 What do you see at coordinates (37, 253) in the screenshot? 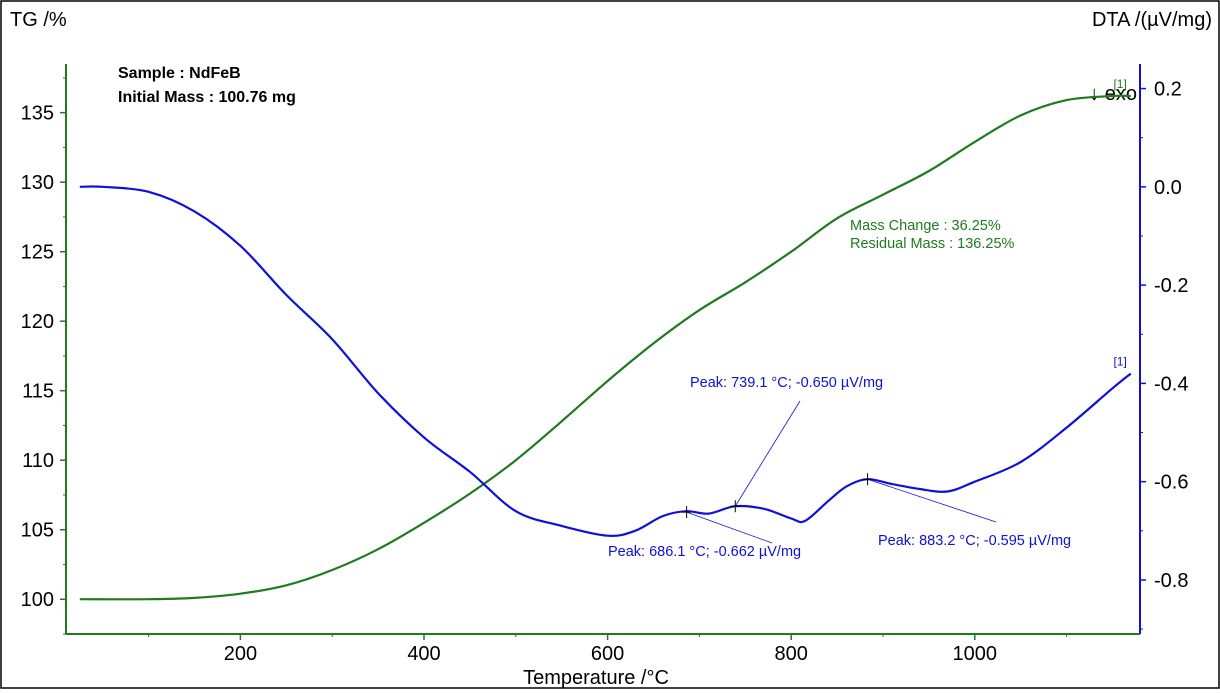
I see `y-left-tick-label: 125` at bounding box center [37, 253].